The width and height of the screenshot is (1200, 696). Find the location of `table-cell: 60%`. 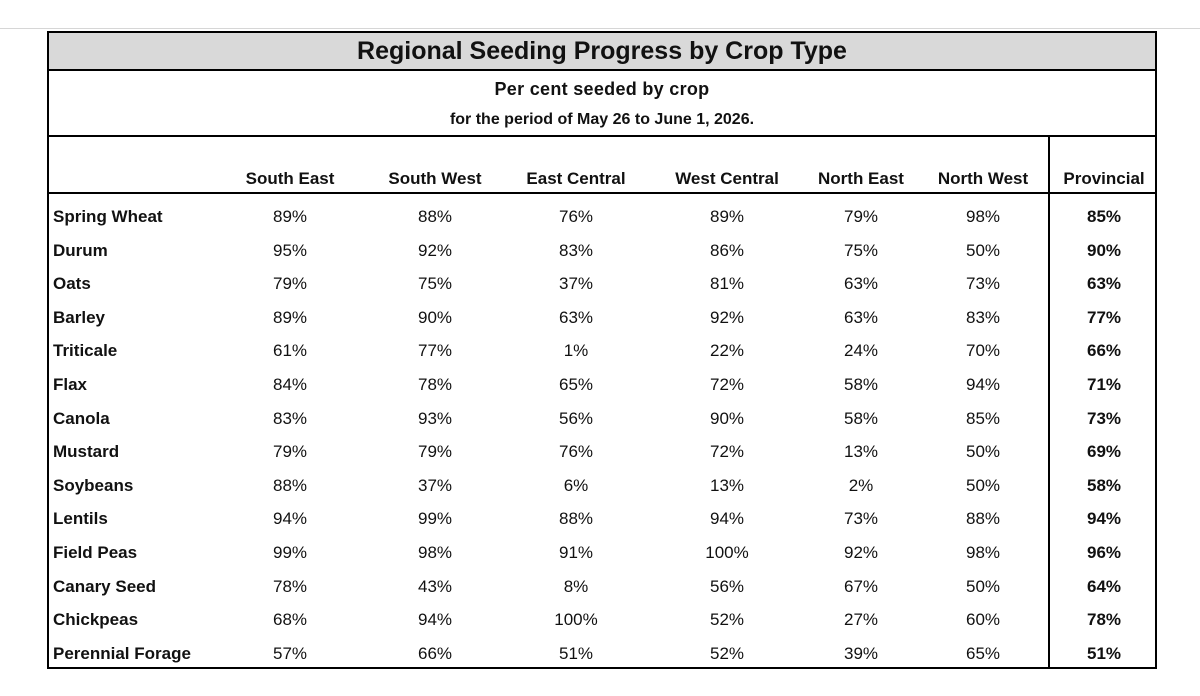

table-cell: 60% is located at coordinates (983, 620).